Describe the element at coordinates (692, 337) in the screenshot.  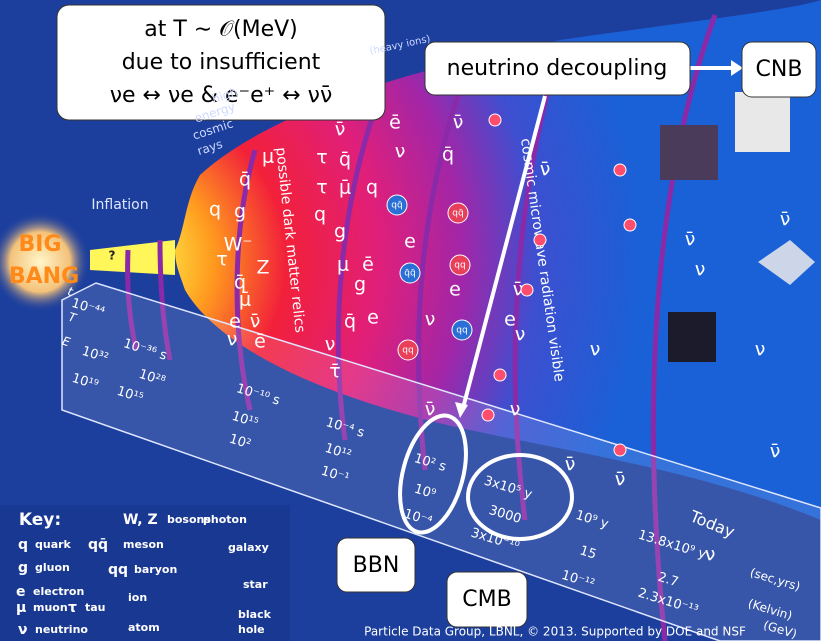
I see `galaxy-image` at that location.